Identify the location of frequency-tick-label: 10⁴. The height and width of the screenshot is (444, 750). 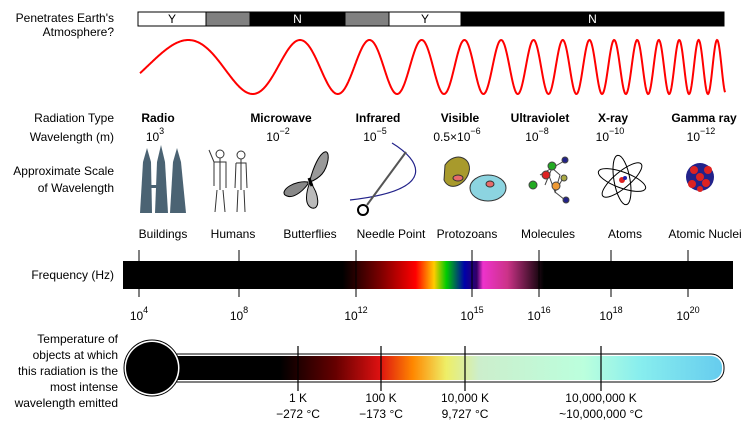
(139, 314).